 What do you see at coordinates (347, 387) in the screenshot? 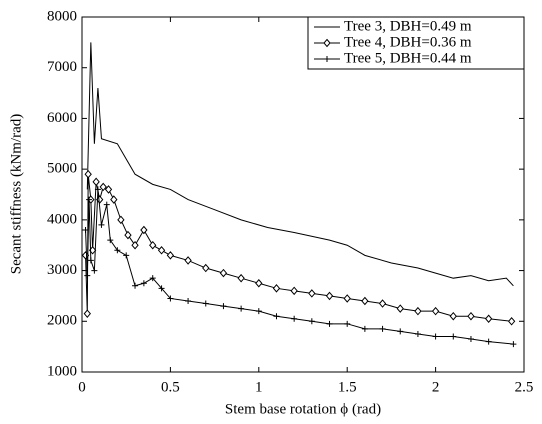
I see `x-tick-label: 1.5` at bounding box center [347, 387].